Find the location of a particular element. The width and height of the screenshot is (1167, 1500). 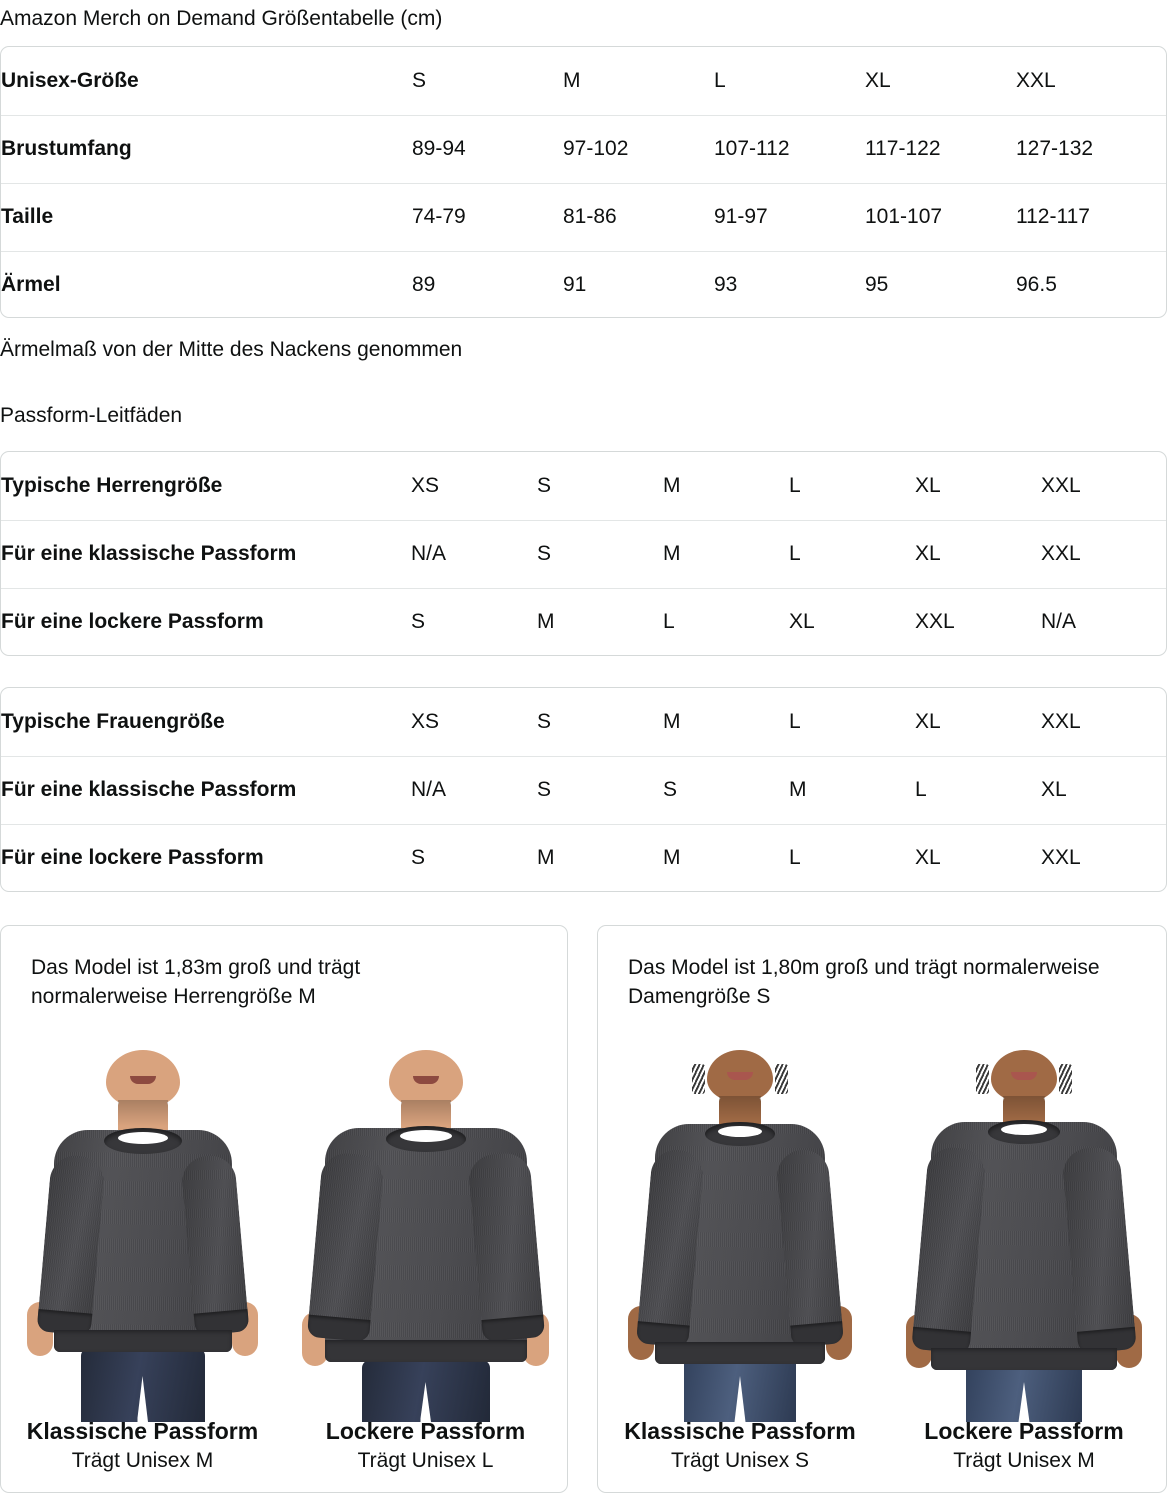

model-photo-loose-man is located at coordinates (425, 1236).